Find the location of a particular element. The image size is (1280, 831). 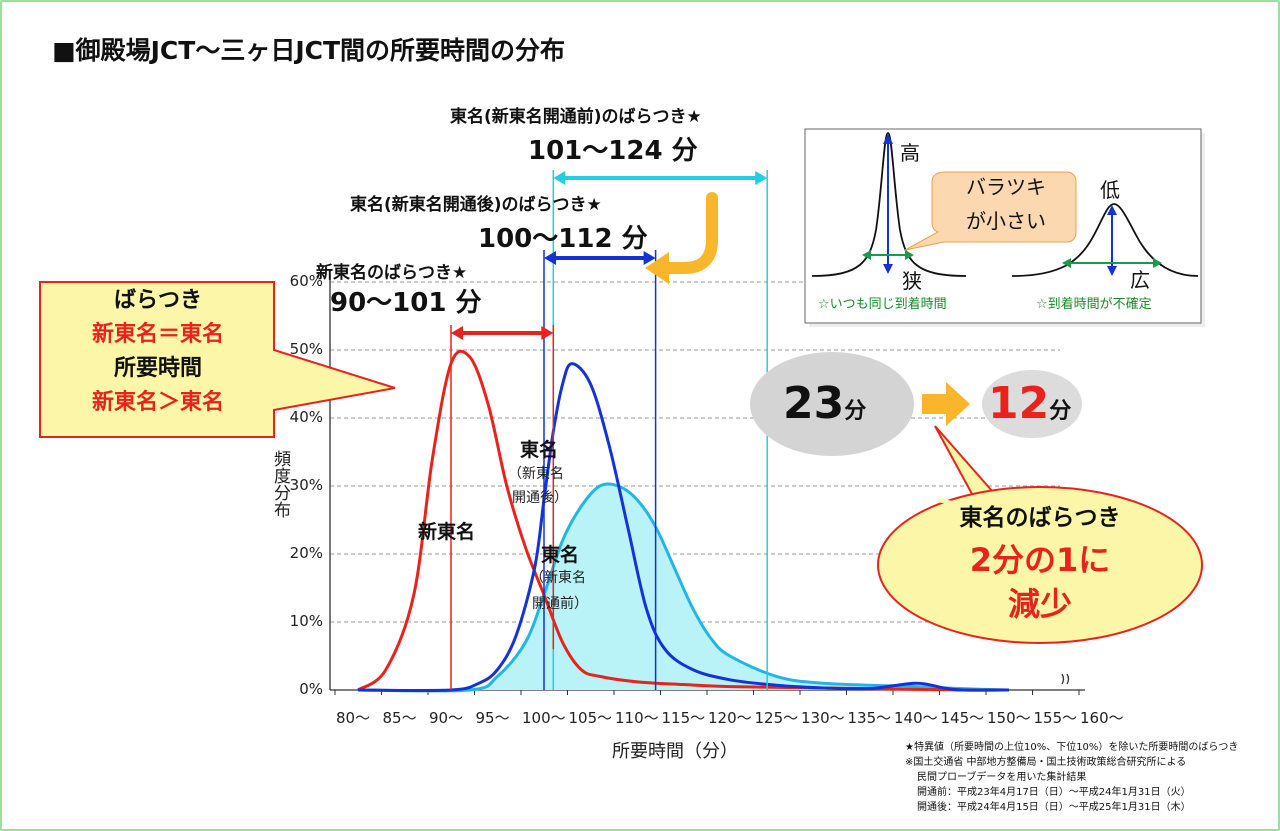

inset-bubble-shape is located at coordinates (990, 211).